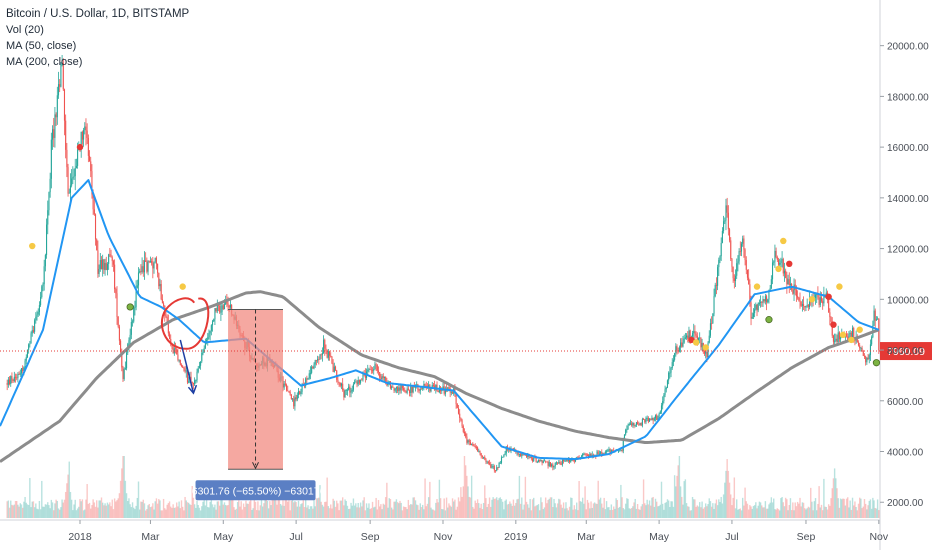  What do you see at coordinates (25, 30) in the screenshot?
I see `study-volume: Vol (20)` at bounding box center [25, 30].